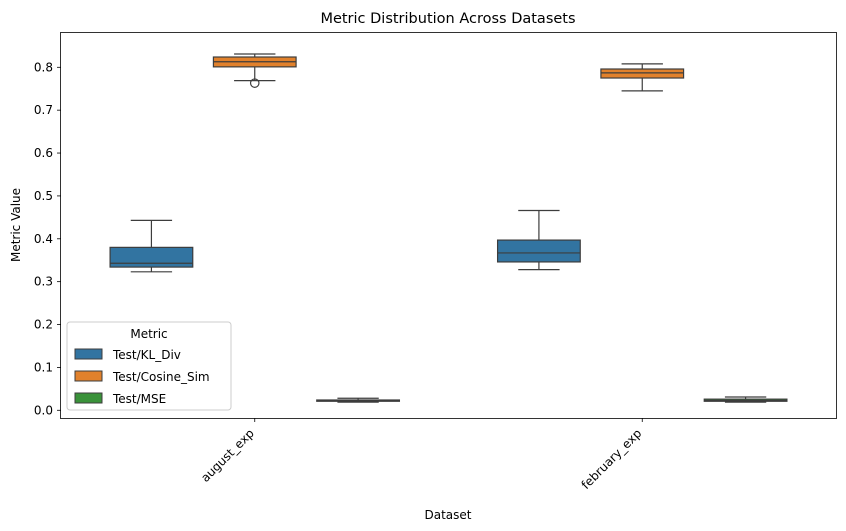  I want to click on chart-title: Metric Distribution Across Datasets, so click(447, 19).